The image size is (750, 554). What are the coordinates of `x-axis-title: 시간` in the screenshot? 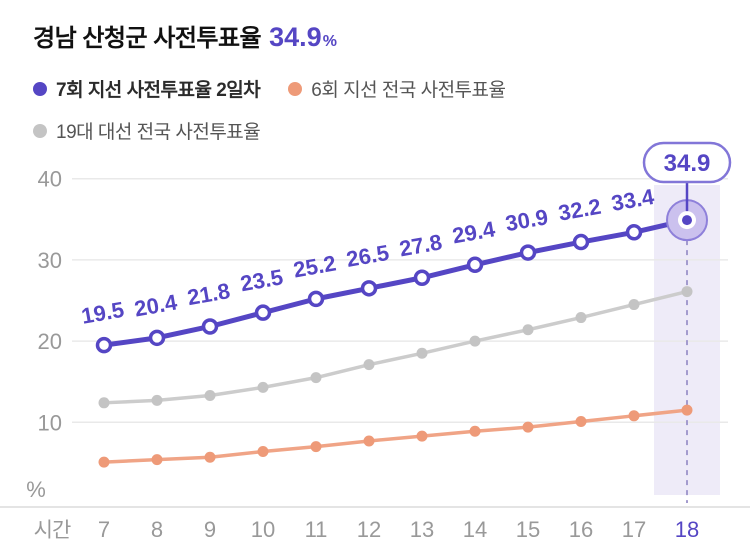 It's located at (52, 530).